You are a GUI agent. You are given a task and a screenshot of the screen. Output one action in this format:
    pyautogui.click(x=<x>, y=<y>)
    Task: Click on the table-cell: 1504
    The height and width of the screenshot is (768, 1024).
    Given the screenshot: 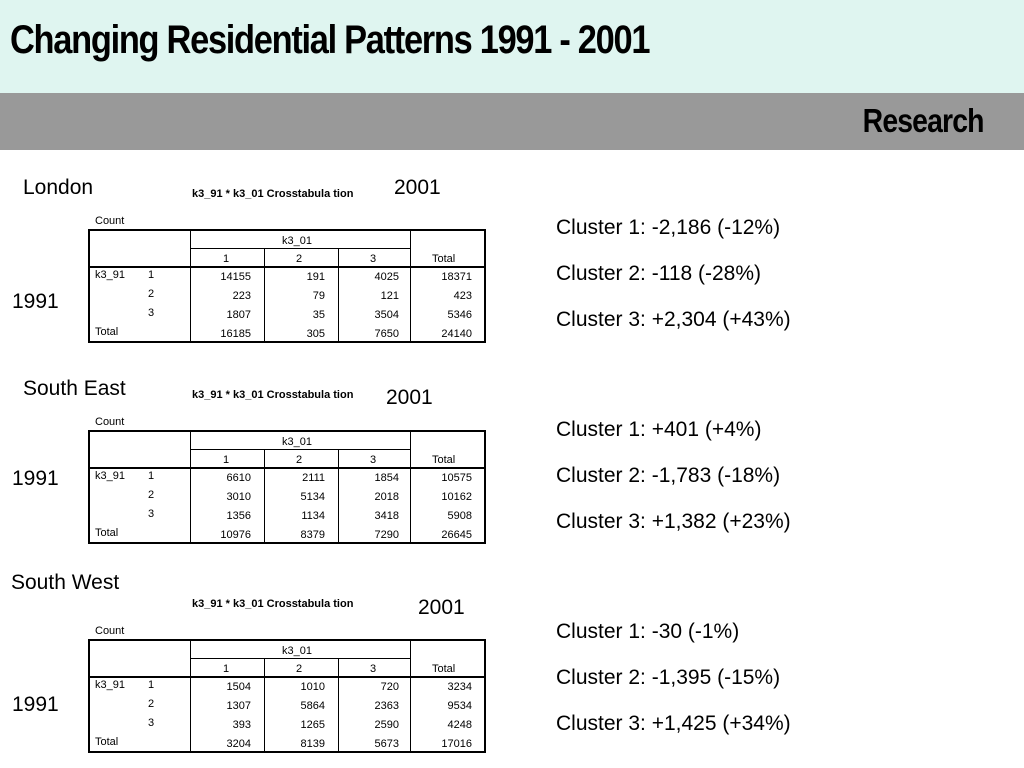 What is the action you would take?
    pyautogui.click(x=238, y=687)
    